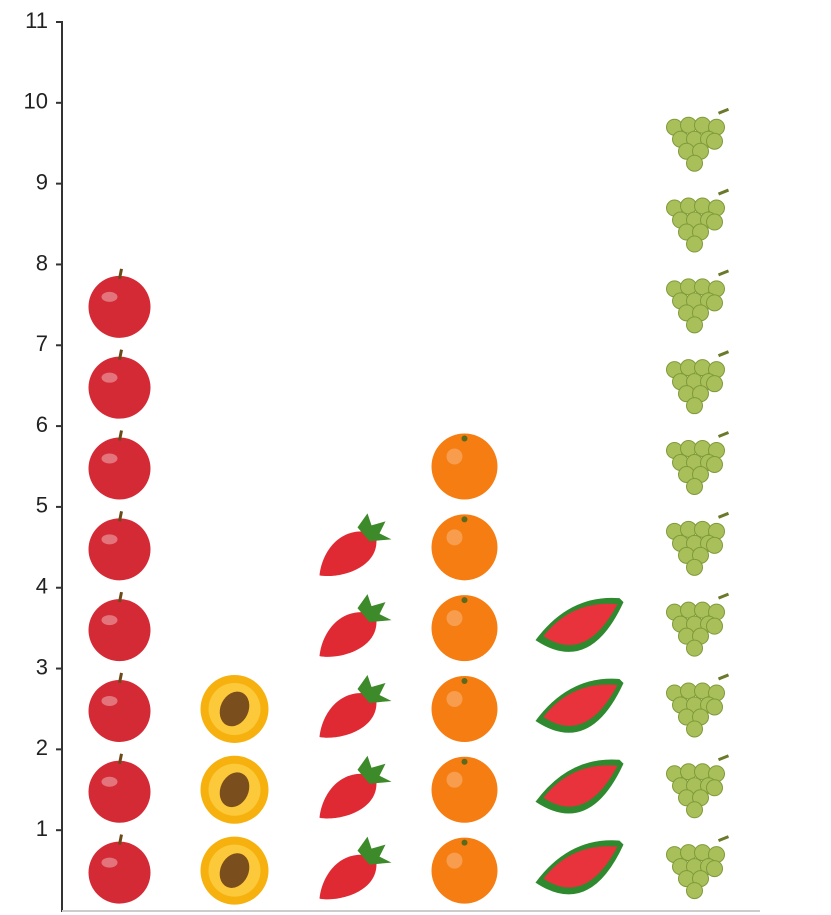  I want to click on y-tick-label: 11, so click(36, 20).